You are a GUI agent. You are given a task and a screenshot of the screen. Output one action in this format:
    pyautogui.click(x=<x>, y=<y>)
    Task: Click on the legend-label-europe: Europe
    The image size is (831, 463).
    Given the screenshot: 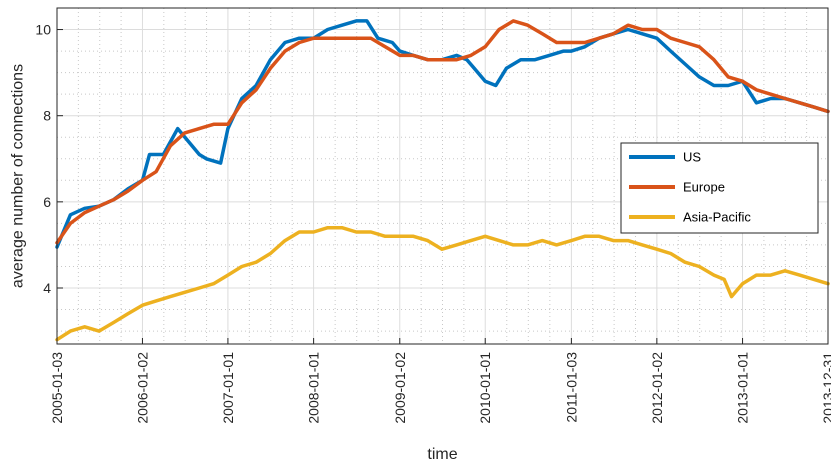 What is the action you would take?
    pyautogui.click(x=704, y=187)
    